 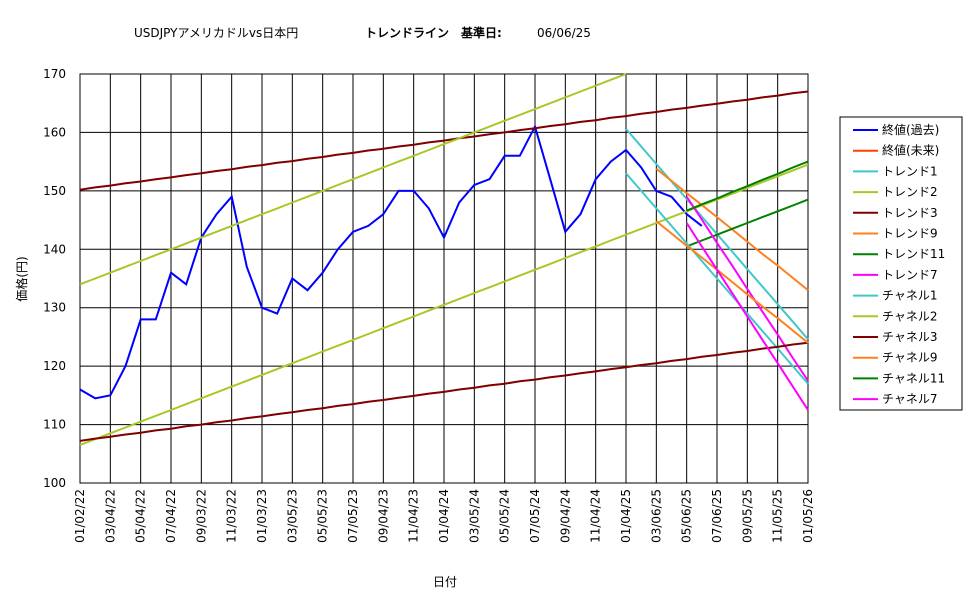 What do you see at coordinates (54, 249) in the screenshot?
I see `y-tick-label: 140` at bounding box center [54, 249].